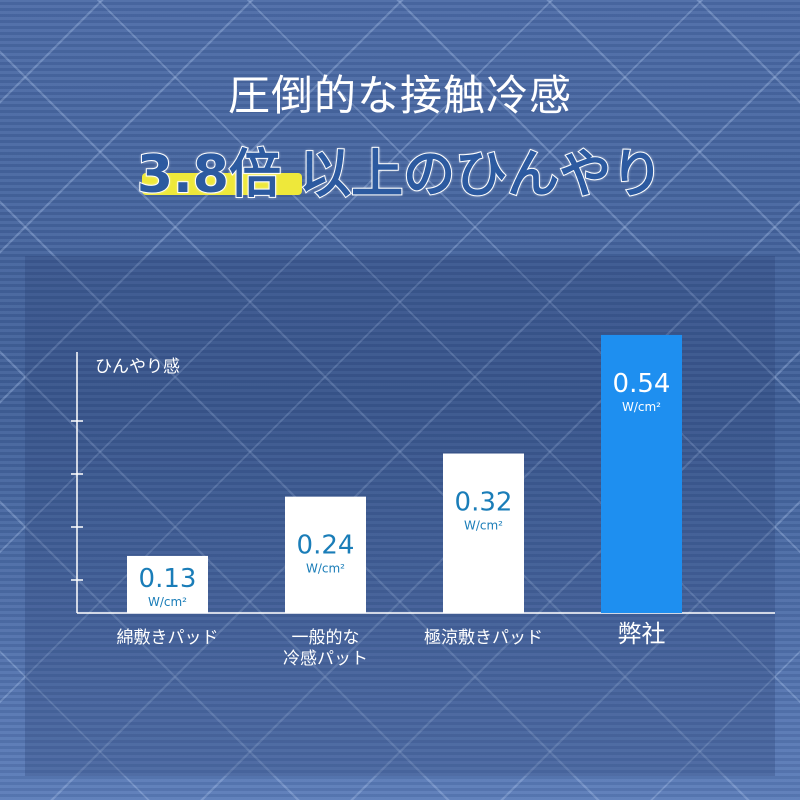 The image size is (800, 800). What do you see at coordinates (642, 384) in the screenshot?
I see `data-label: 0.54` at bounding box center [642, 384].